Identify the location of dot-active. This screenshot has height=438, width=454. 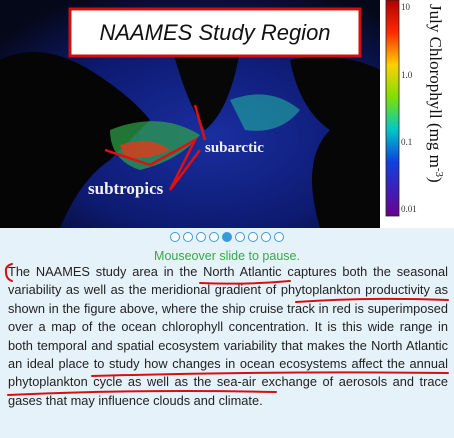
(227, 237).